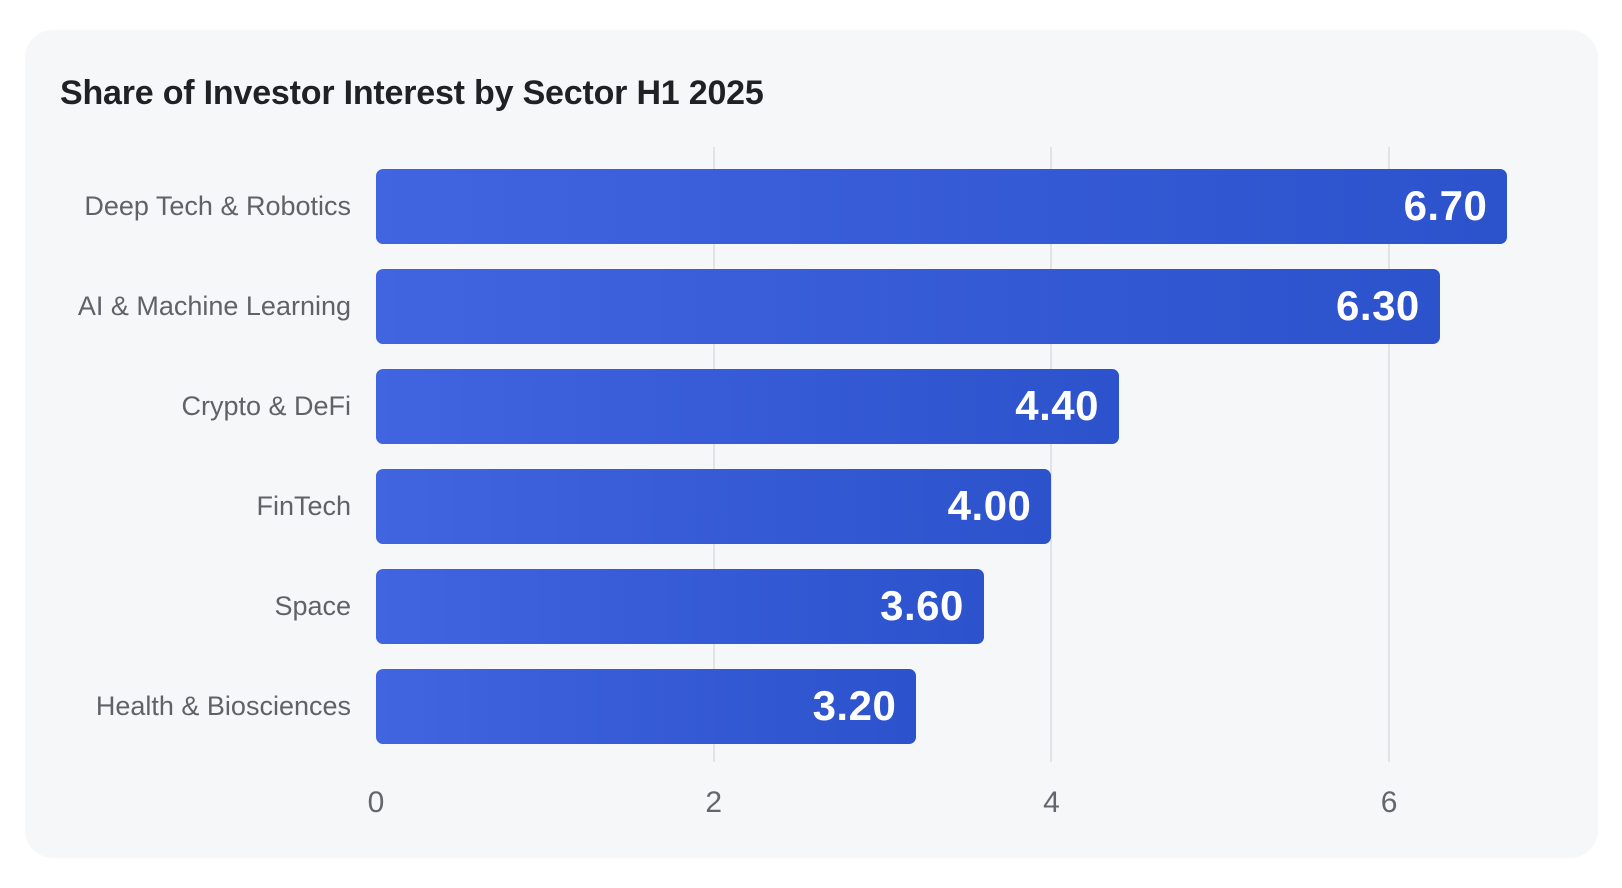 The height and width of the screenshot is (888, 1622). Describe the element at coordinates (908, 306) in the screenshot. I see `bar: 6.30` at that location.